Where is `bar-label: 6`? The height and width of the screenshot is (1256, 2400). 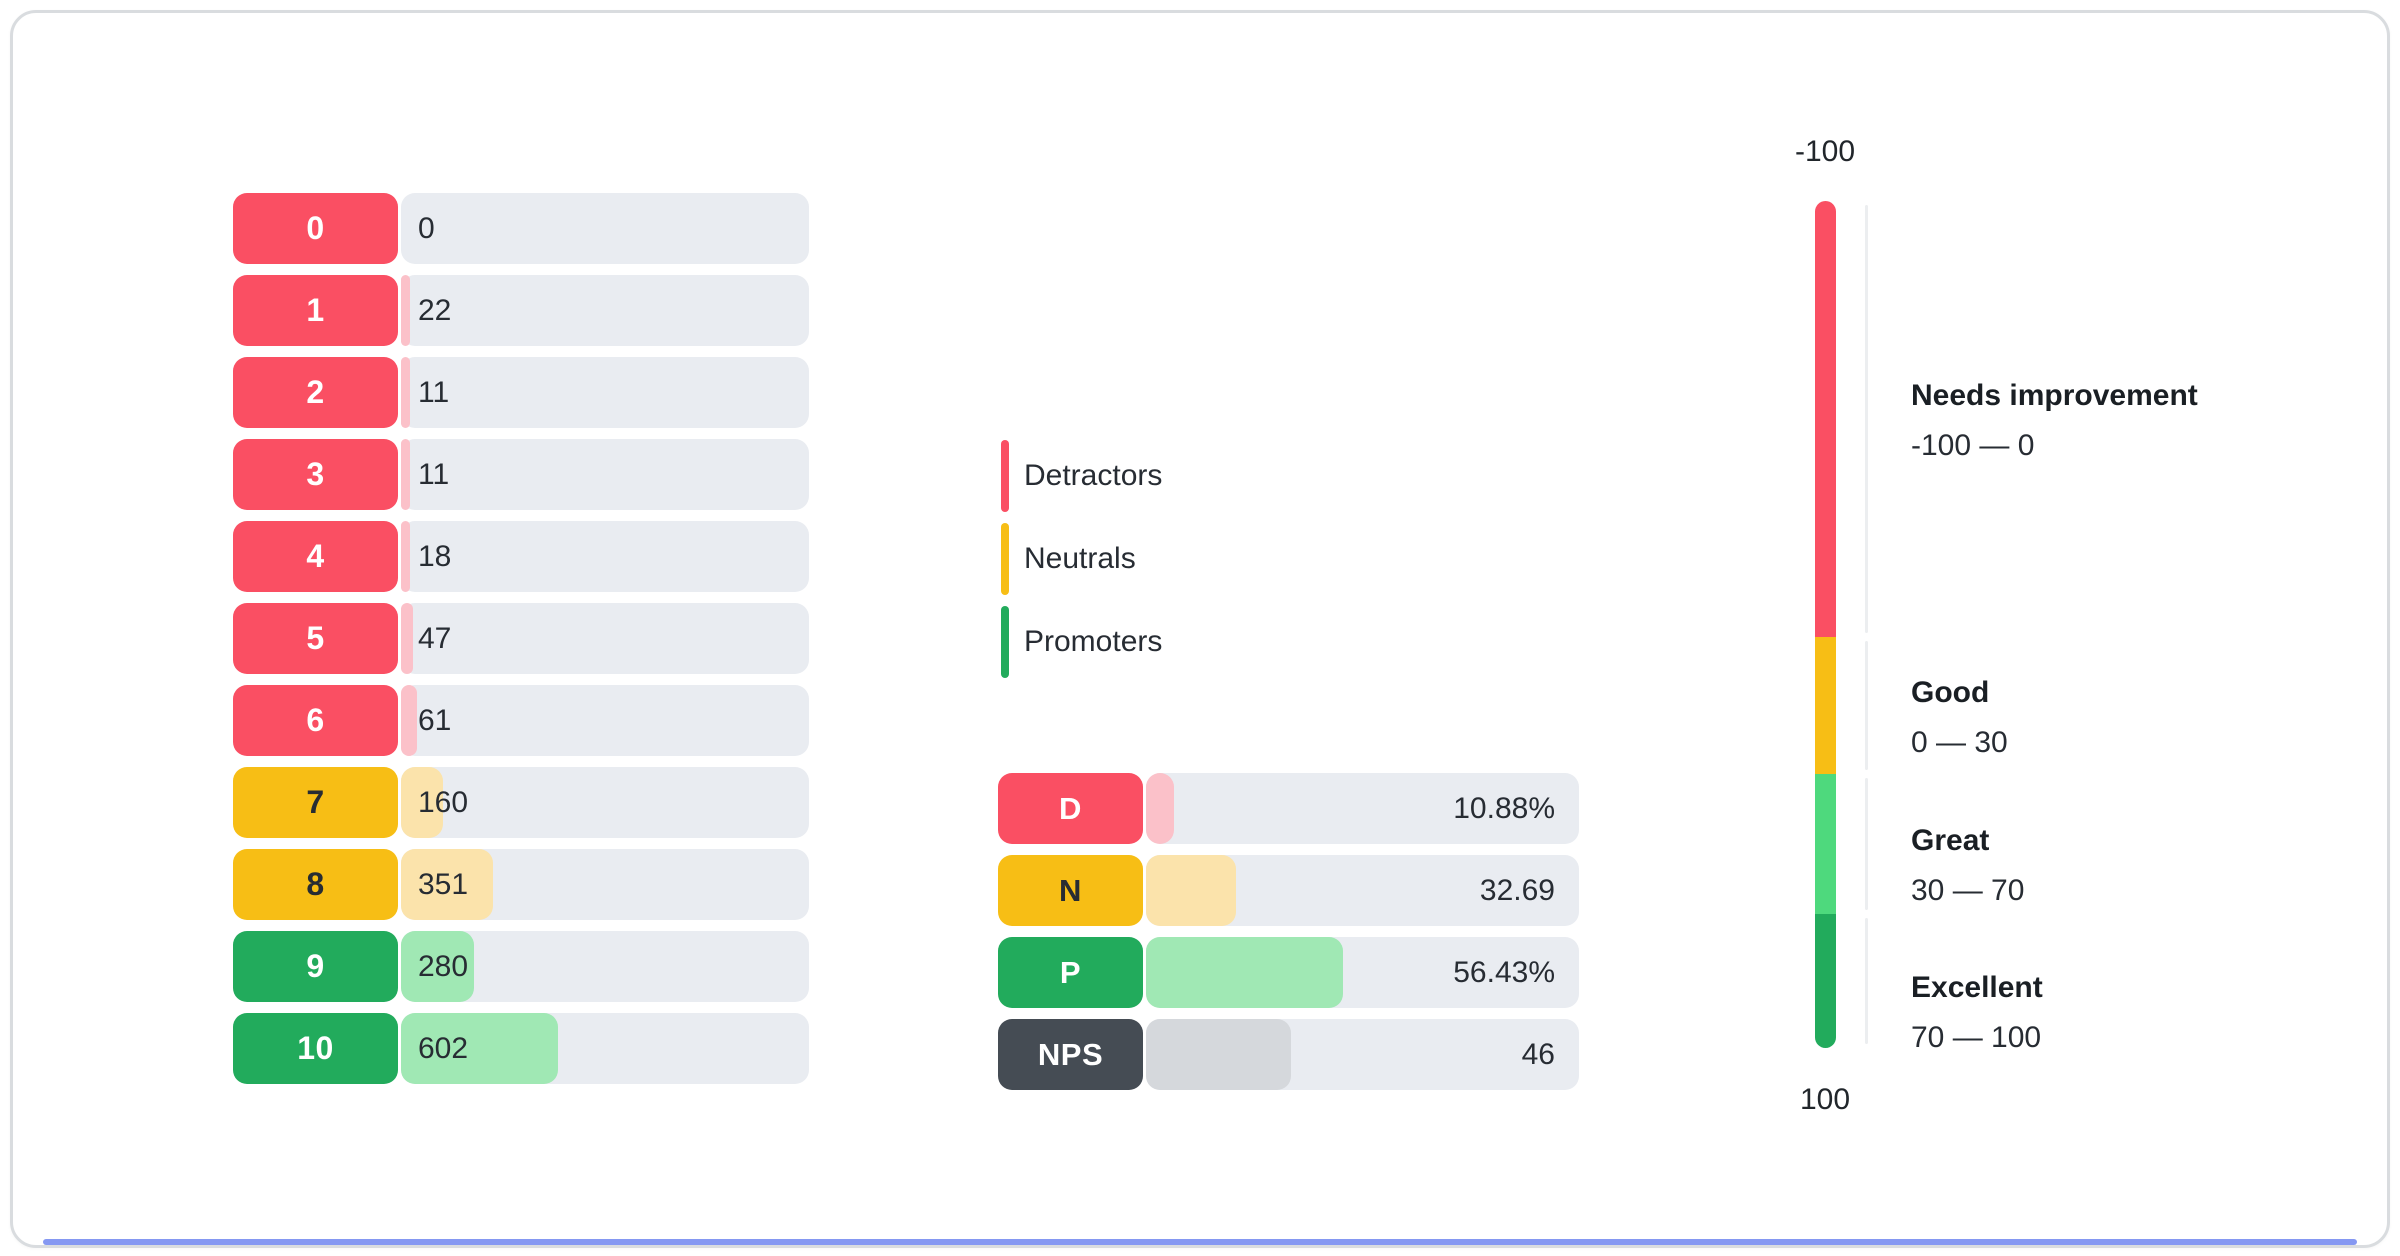
bar-label: 6 is located at coordinates (315, 720).